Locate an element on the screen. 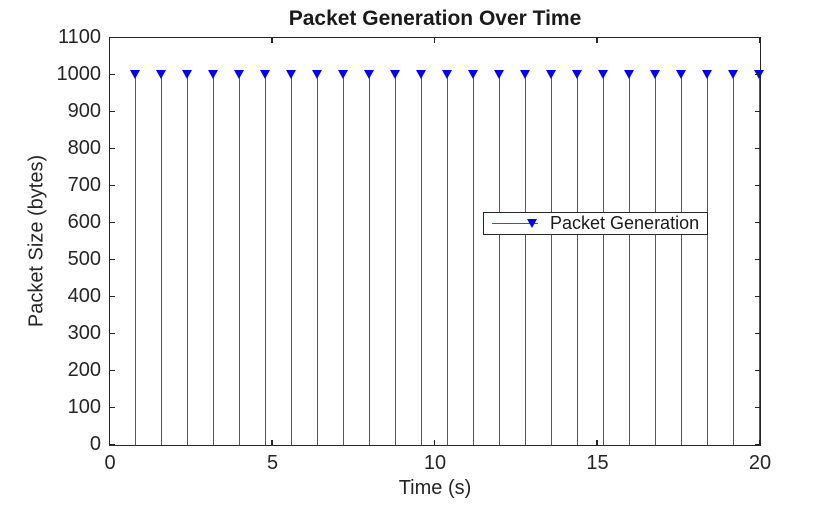 Image resolution: width=840 pixels, height=505 pixels. x-tick-label: 0 is located at coordinates (110, 463).